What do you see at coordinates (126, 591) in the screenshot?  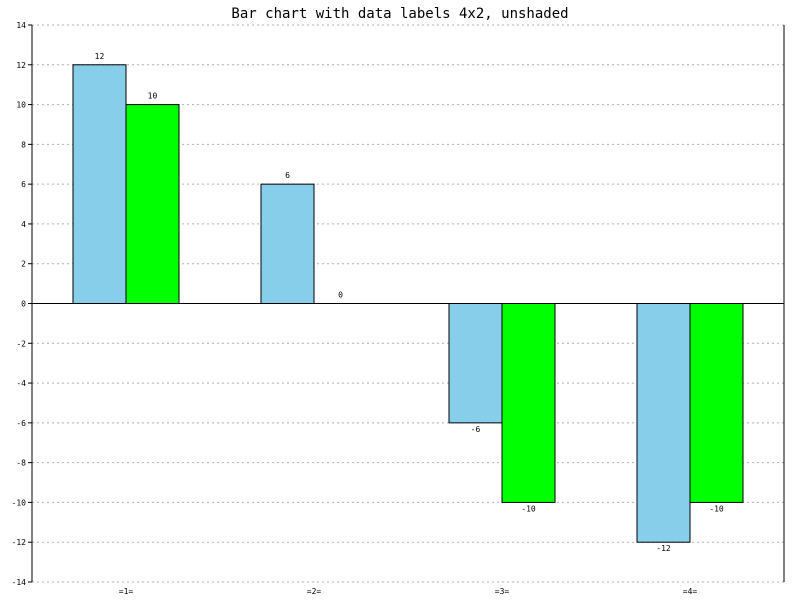 I see `category-label: =1=` at bounding box center [126, 591].